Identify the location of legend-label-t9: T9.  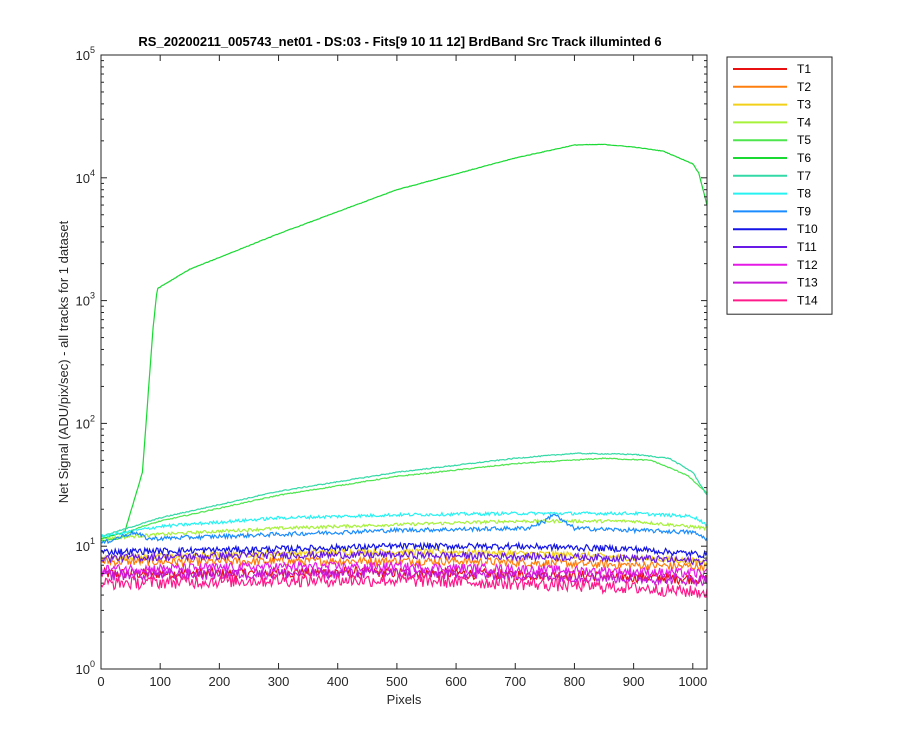
(804, 211).